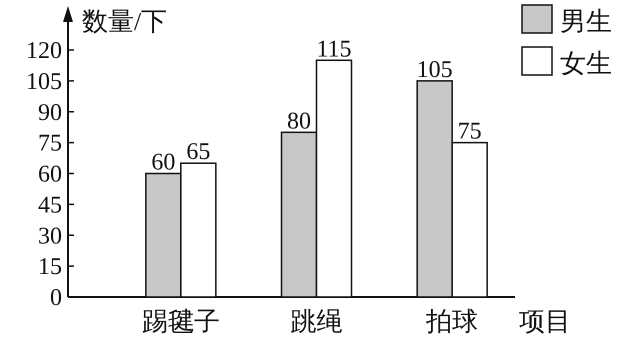  Describe the element at coordinates (545, 321) in the screenshot. I see `x-axis-title: 项目` at that location.